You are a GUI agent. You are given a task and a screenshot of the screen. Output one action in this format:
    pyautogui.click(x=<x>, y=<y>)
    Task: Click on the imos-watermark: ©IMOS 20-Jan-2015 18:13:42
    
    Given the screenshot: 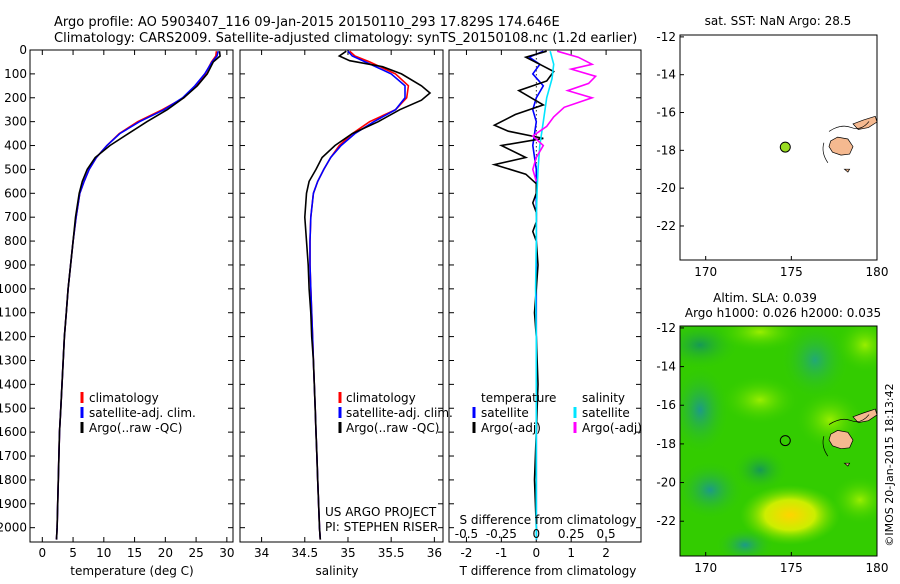 What is the action you would take?
    pyautogui.click(x=889, y=464)
    